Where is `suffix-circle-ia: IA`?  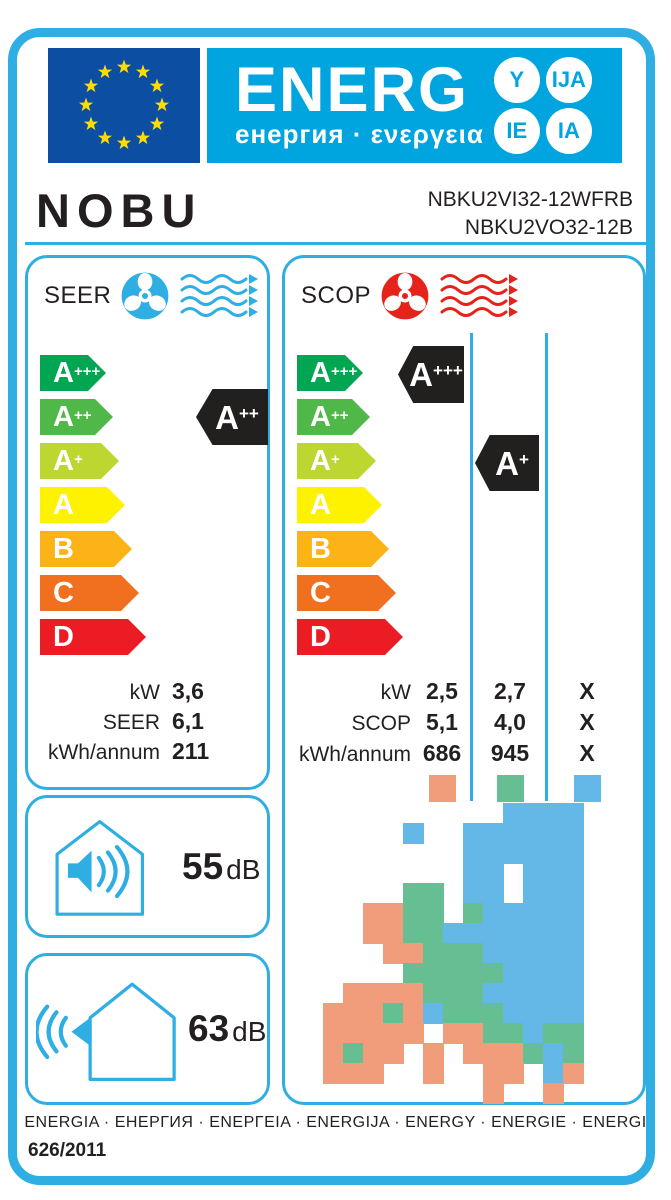
suffix-circle-ia: IA is located at coordinates (568, 131).